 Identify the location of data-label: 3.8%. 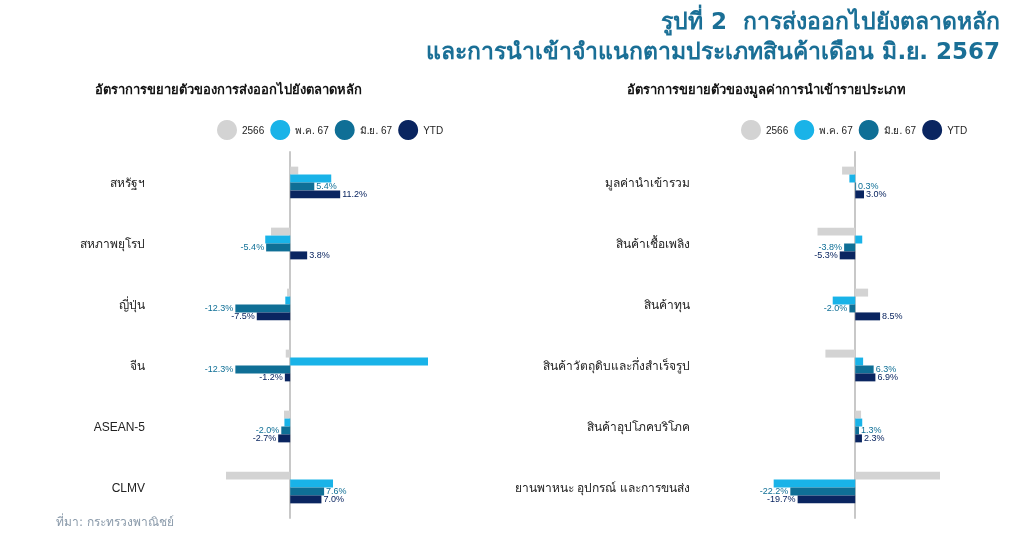
(319, 255).